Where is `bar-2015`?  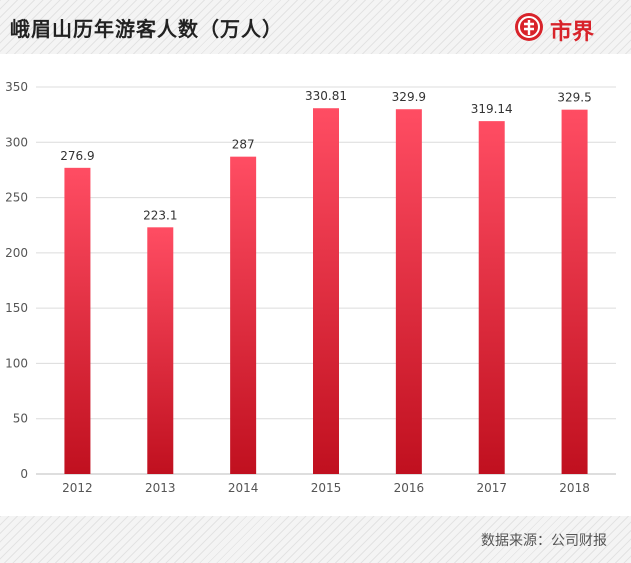
bar-2015 is located at coordinates (326, 291).